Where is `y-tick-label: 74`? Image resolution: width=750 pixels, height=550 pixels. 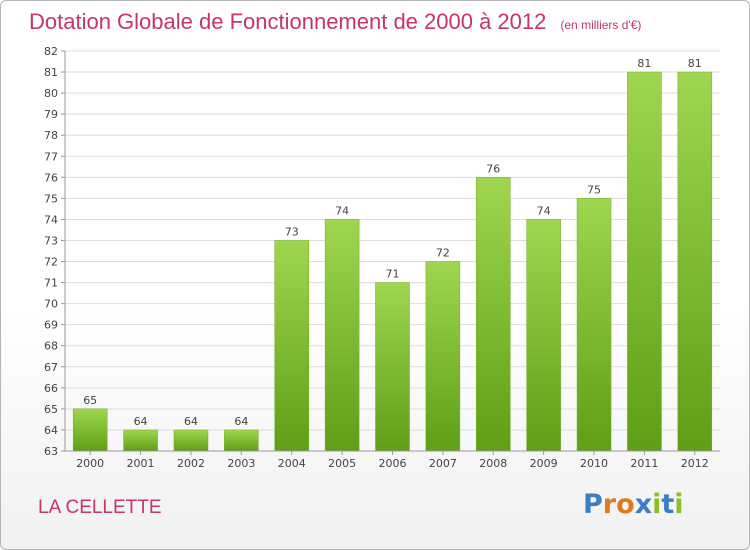 y-tick-label: 74 is located at coordinates (51, 219).